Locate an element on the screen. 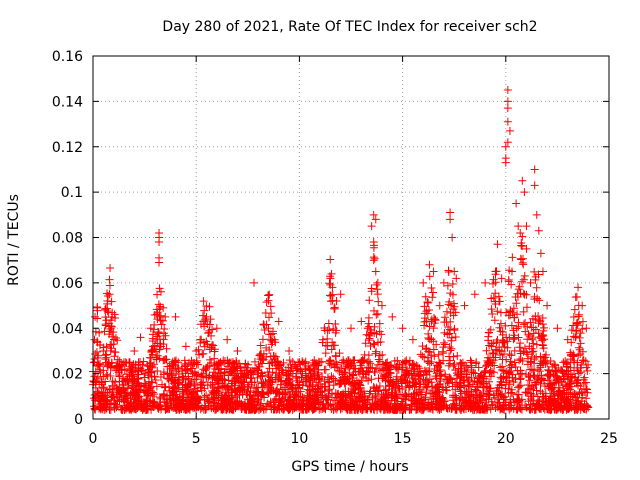 Image resolution: width=640 pixels, height=480 pixels. x-axis-label: GPS time / hours is located at coordinates (349, 467).